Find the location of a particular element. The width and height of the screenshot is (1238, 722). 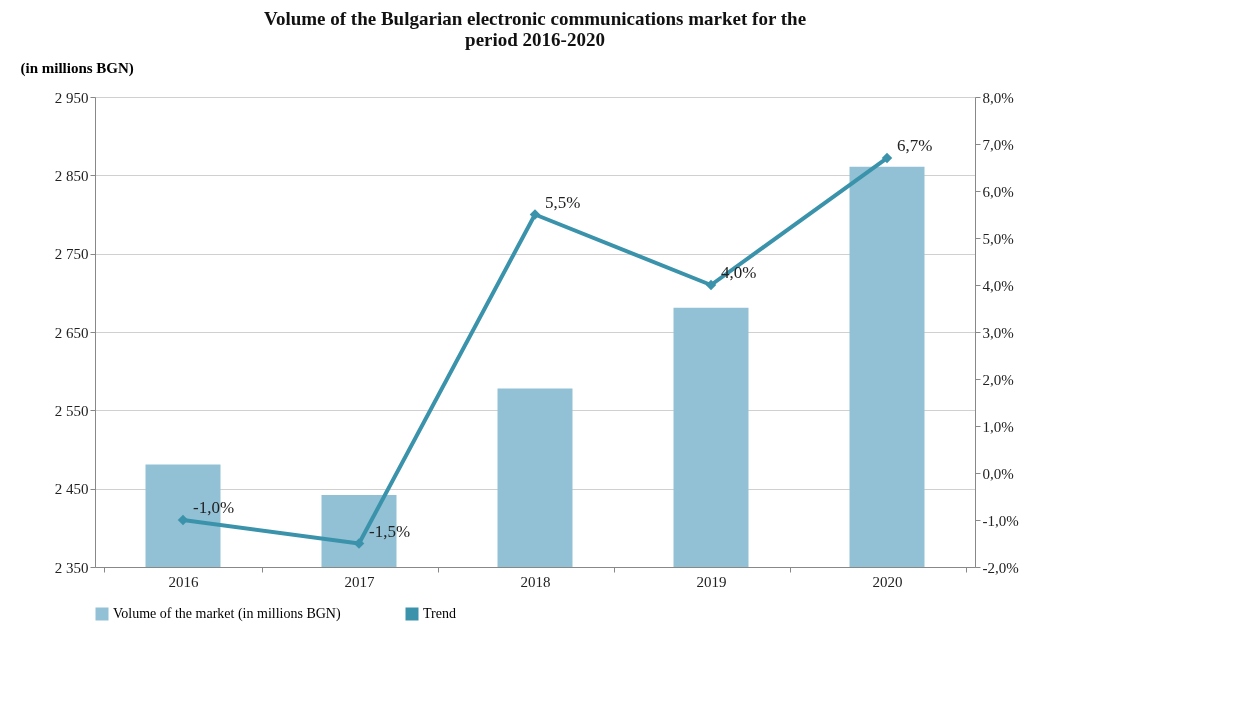

y2-tick-label: -2,0% is located at coordinates (1000, 567).